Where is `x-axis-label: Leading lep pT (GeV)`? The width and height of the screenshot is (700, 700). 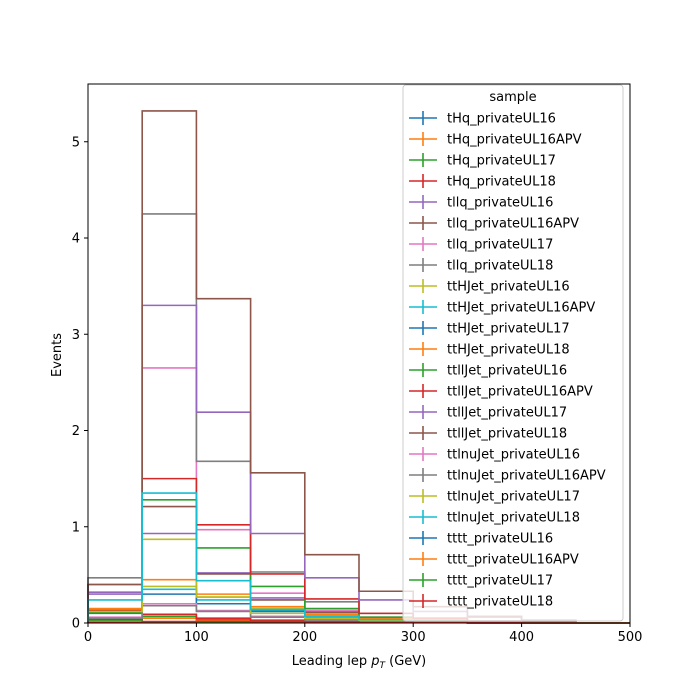 x-axis-label: Leading lep pT (GeV) is located at coordinates (359, 662).